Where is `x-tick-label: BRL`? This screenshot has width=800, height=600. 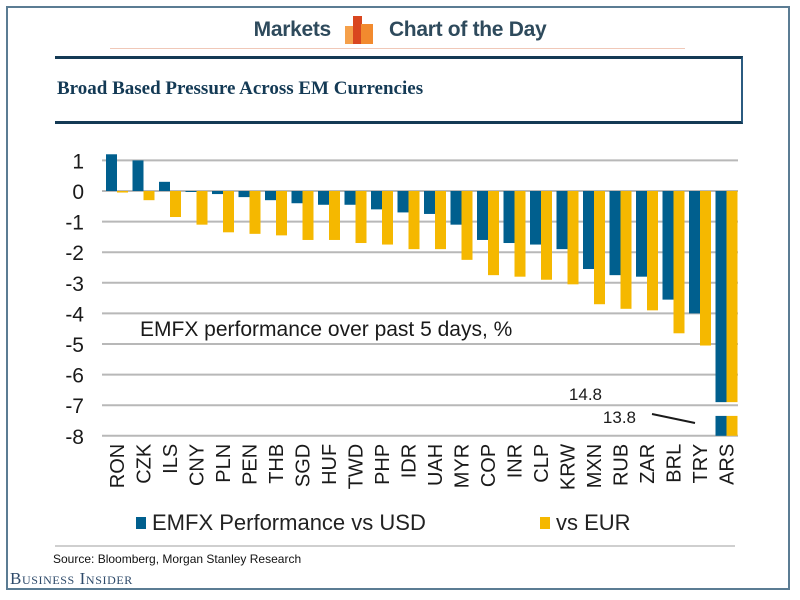
x-tick-label: BRL is located at coordinates (675, 463).